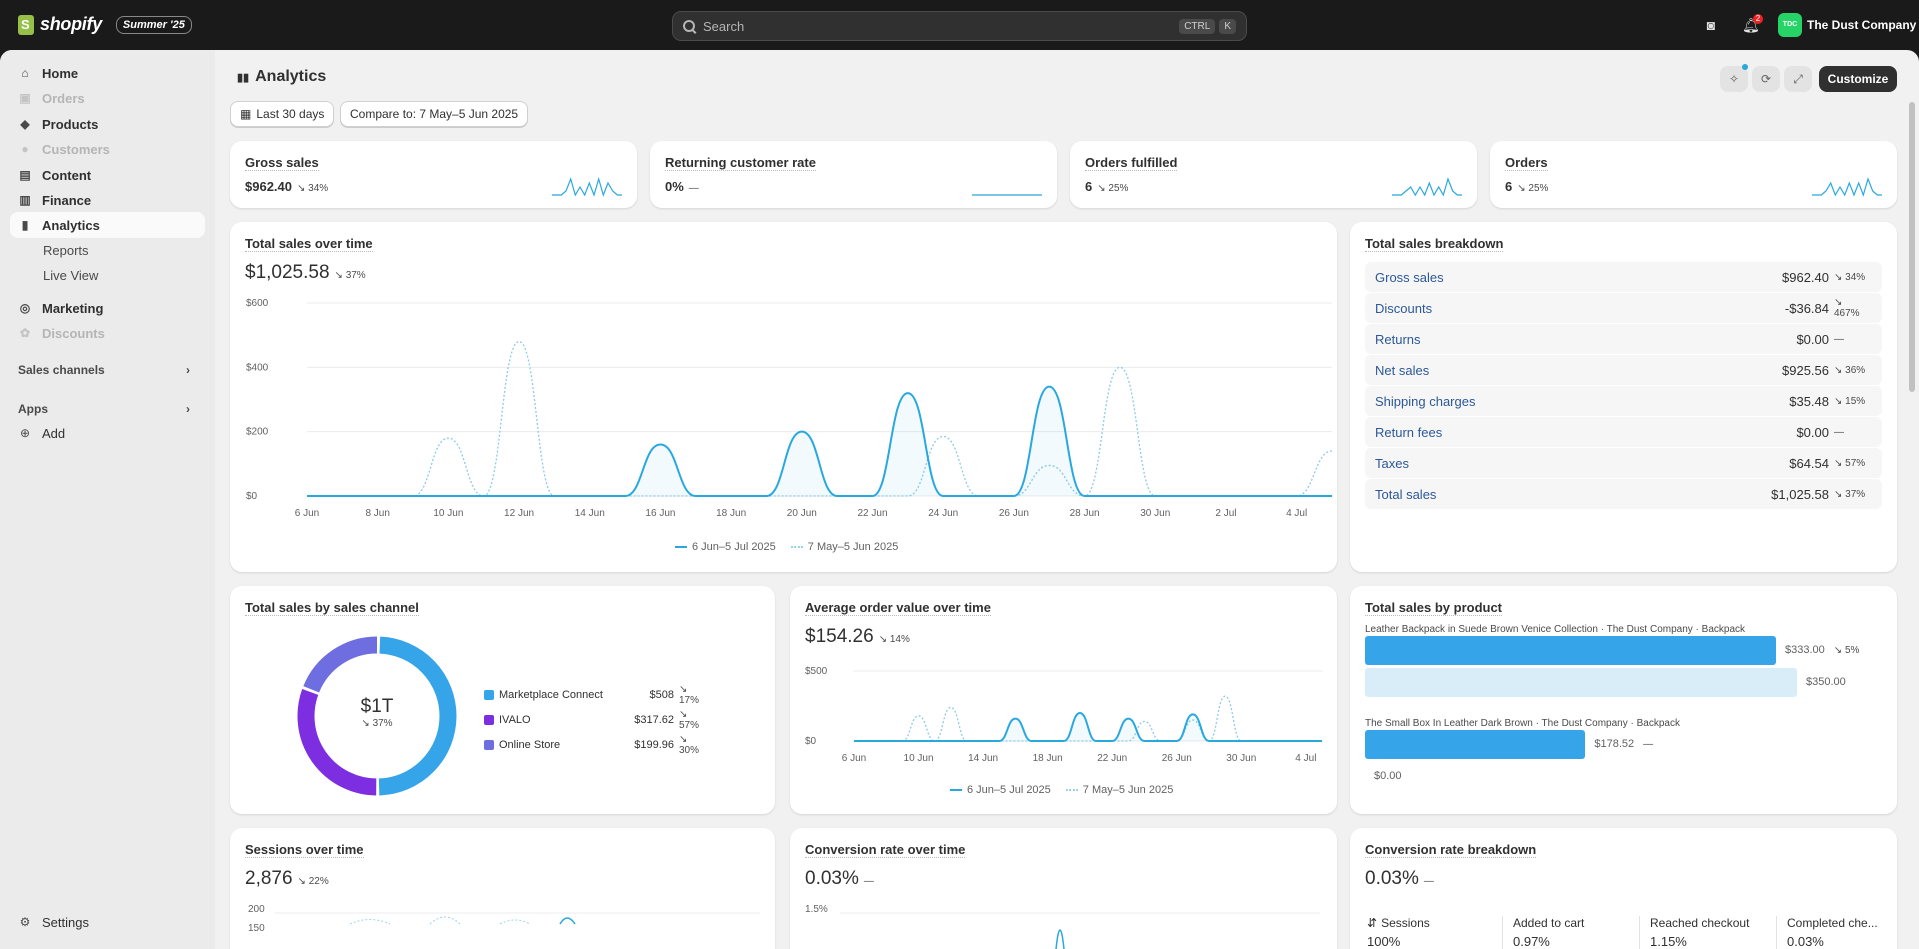 The width and height of the screenshot is (1919, 949). I want to click on date-range-button: ▦ Last 30 days, so click(282, 114).